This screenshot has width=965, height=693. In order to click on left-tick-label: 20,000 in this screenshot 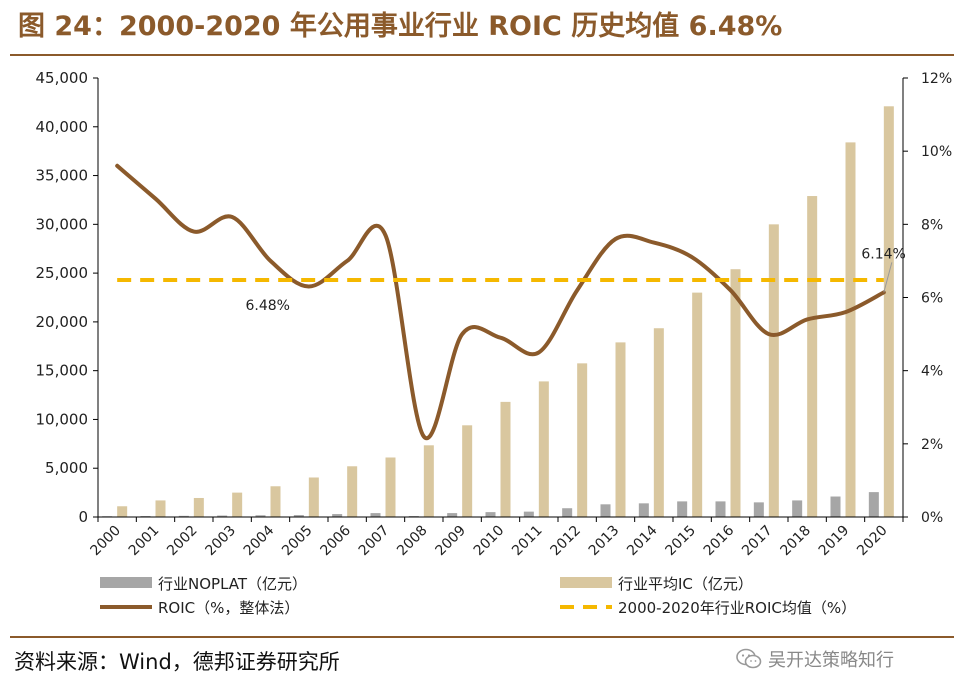, I will do `click(62, 322)`.